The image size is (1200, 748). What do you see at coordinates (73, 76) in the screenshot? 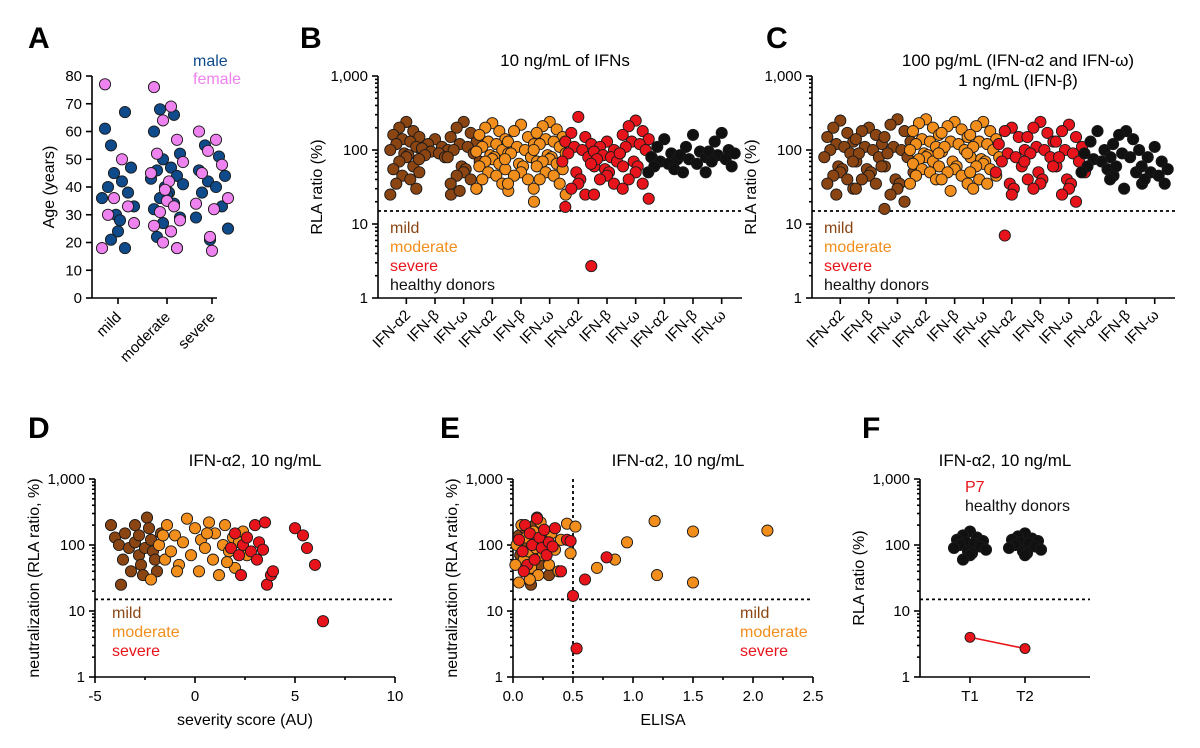
I see `y-tick-label: 80` at bounding box center [73, 76].